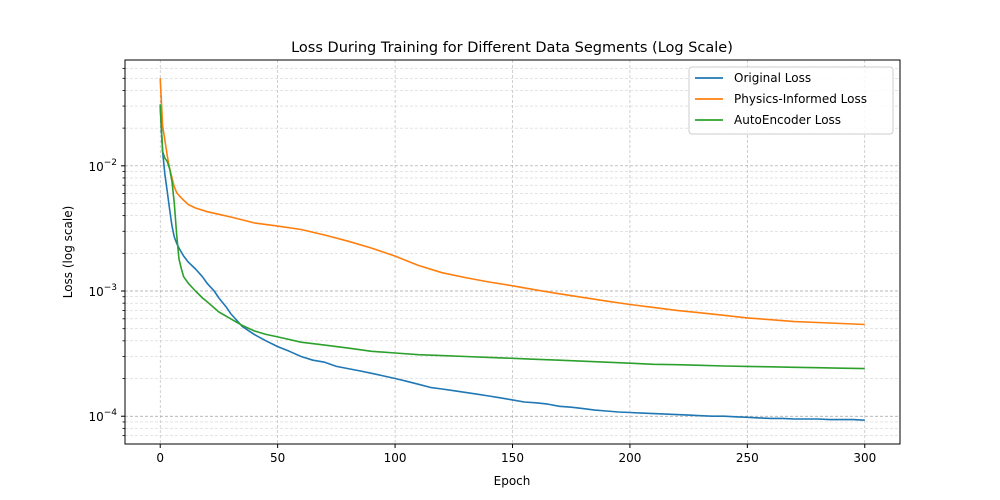  I want to click on legend-box, so click(791, 100).